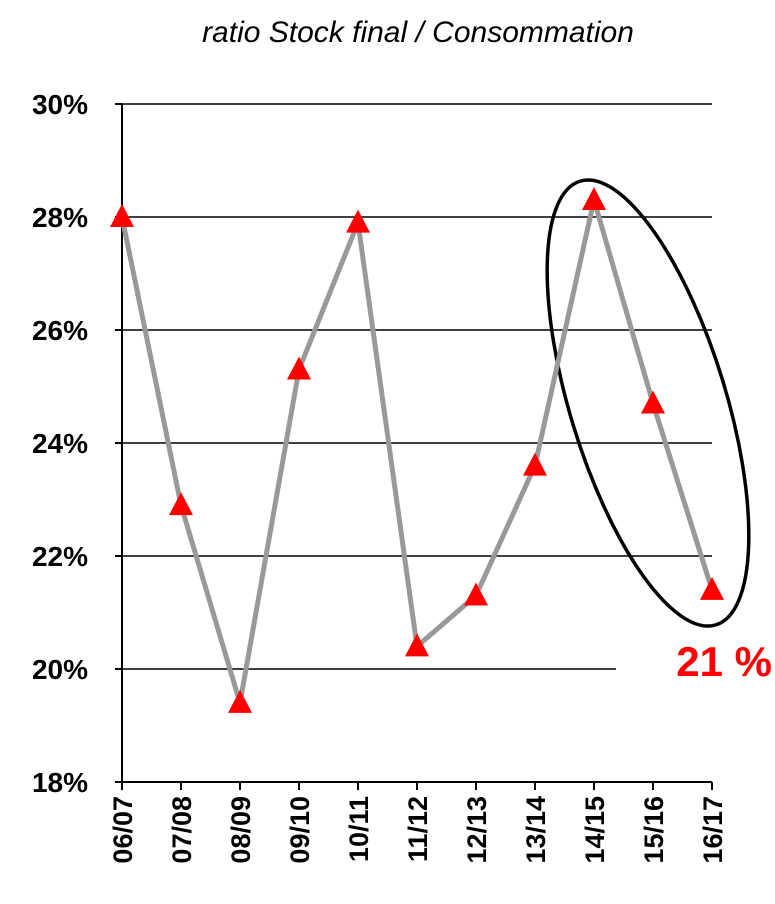  I want to click on highlight-ellipse, so click(648, 403).